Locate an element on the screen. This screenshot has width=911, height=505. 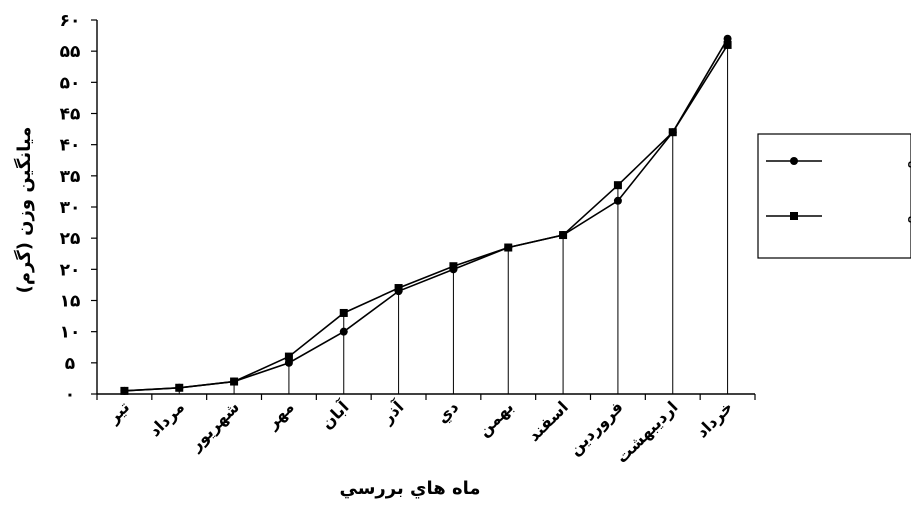
legend-item: تمام ماده is located at coordinates (838, 161).